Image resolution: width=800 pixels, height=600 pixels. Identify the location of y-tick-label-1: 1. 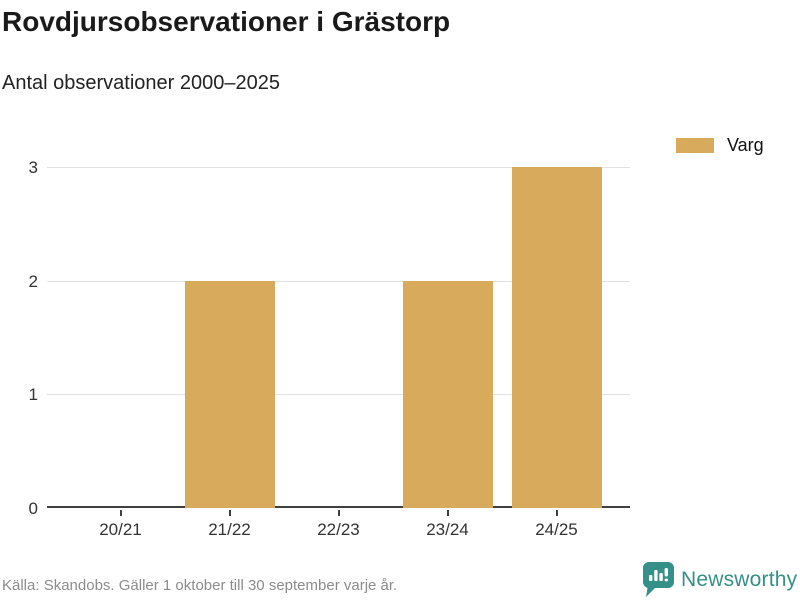
(33, 395).